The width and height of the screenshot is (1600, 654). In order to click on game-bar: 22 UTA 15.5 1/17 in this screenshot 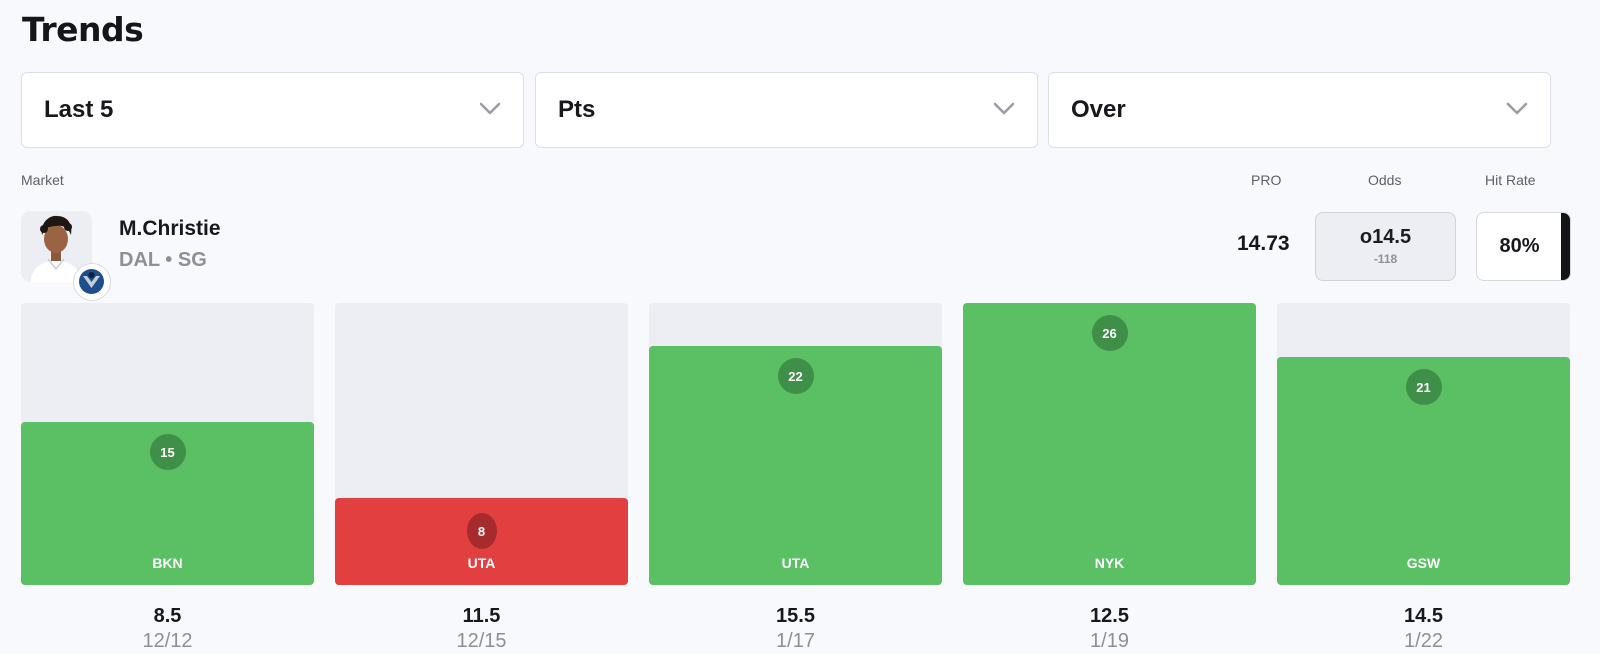, I will do `click(795, 478)`.